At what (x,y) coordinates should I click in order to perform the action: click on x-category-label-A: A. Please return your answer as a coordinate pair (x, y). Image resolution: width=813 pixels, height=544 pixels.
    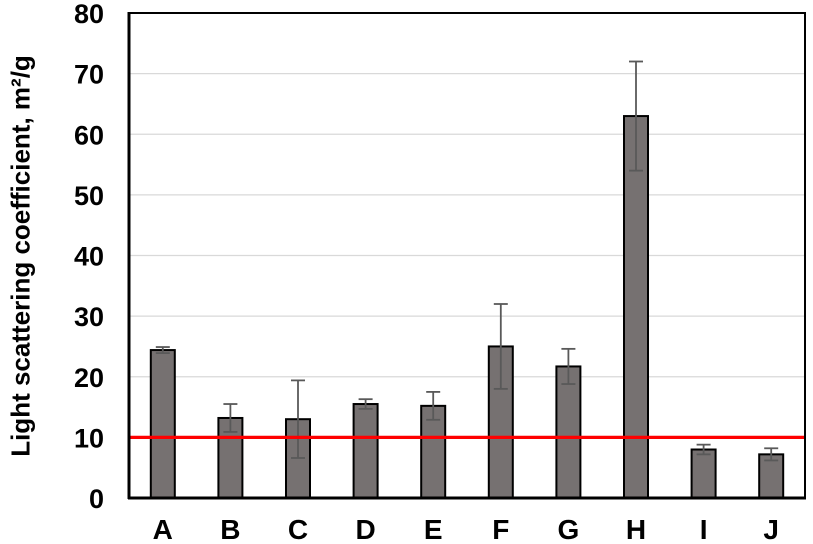
    Looking at the image, I should click on (163, 529).